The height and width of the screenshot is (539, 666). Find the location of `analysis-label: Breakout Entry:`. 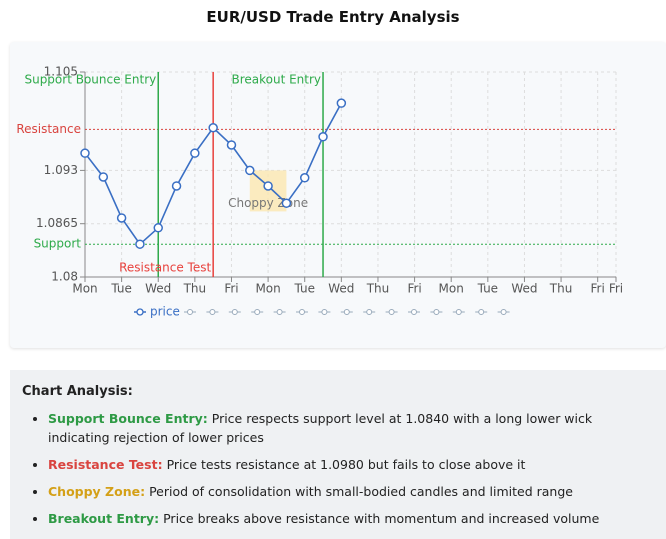

analysis-label: Breakout Entry: is located at coordinates (104, 518).